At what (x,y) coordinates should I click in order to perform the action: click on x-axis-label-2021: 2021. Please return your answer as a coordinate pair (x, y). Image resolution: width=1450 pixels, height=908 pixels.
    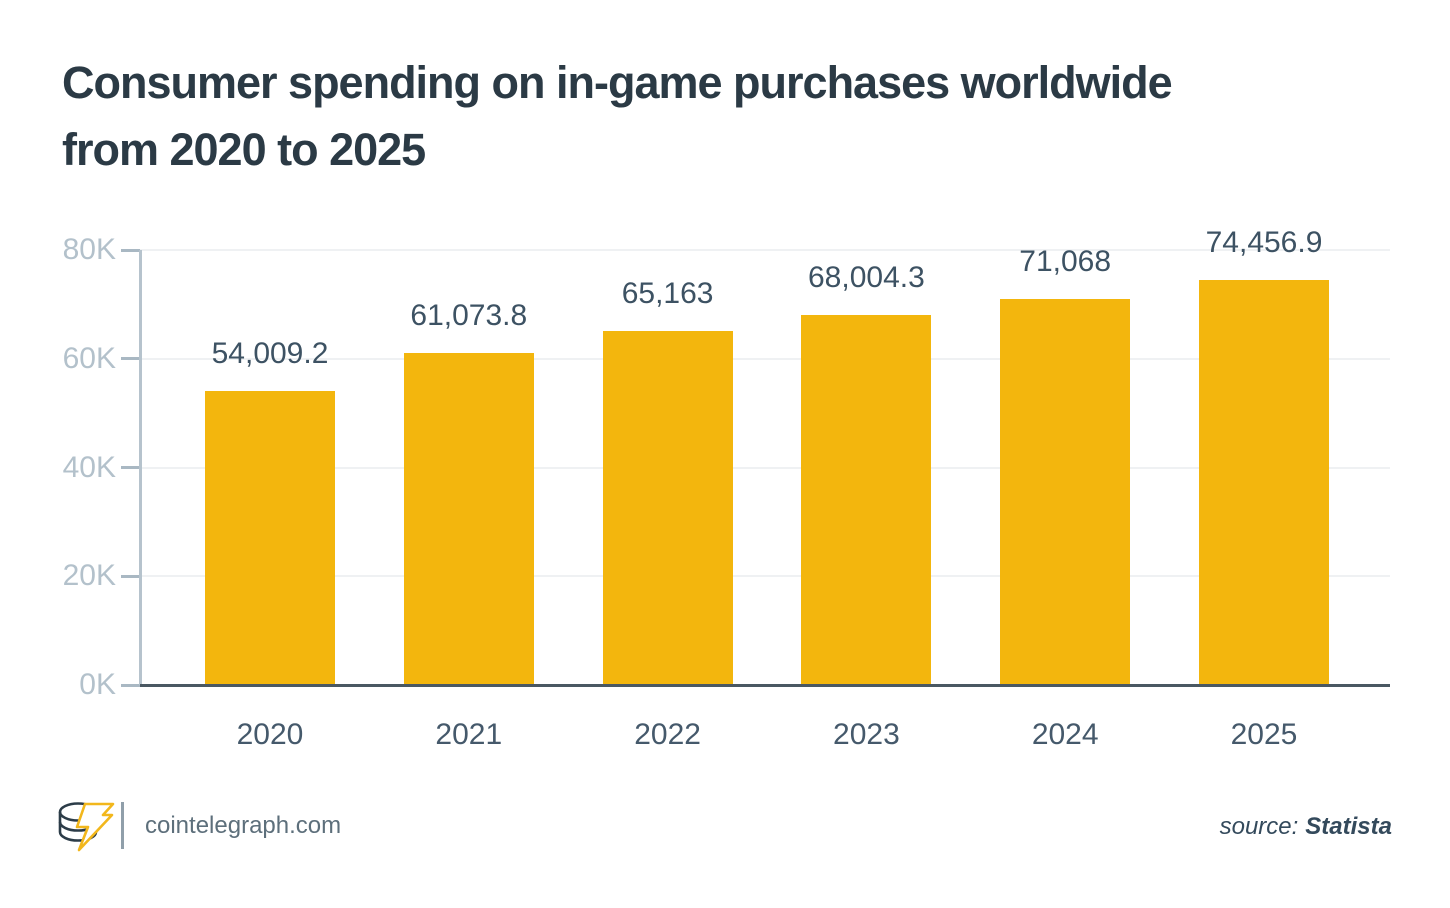
    Looking at the image, I should click on (469, 734).